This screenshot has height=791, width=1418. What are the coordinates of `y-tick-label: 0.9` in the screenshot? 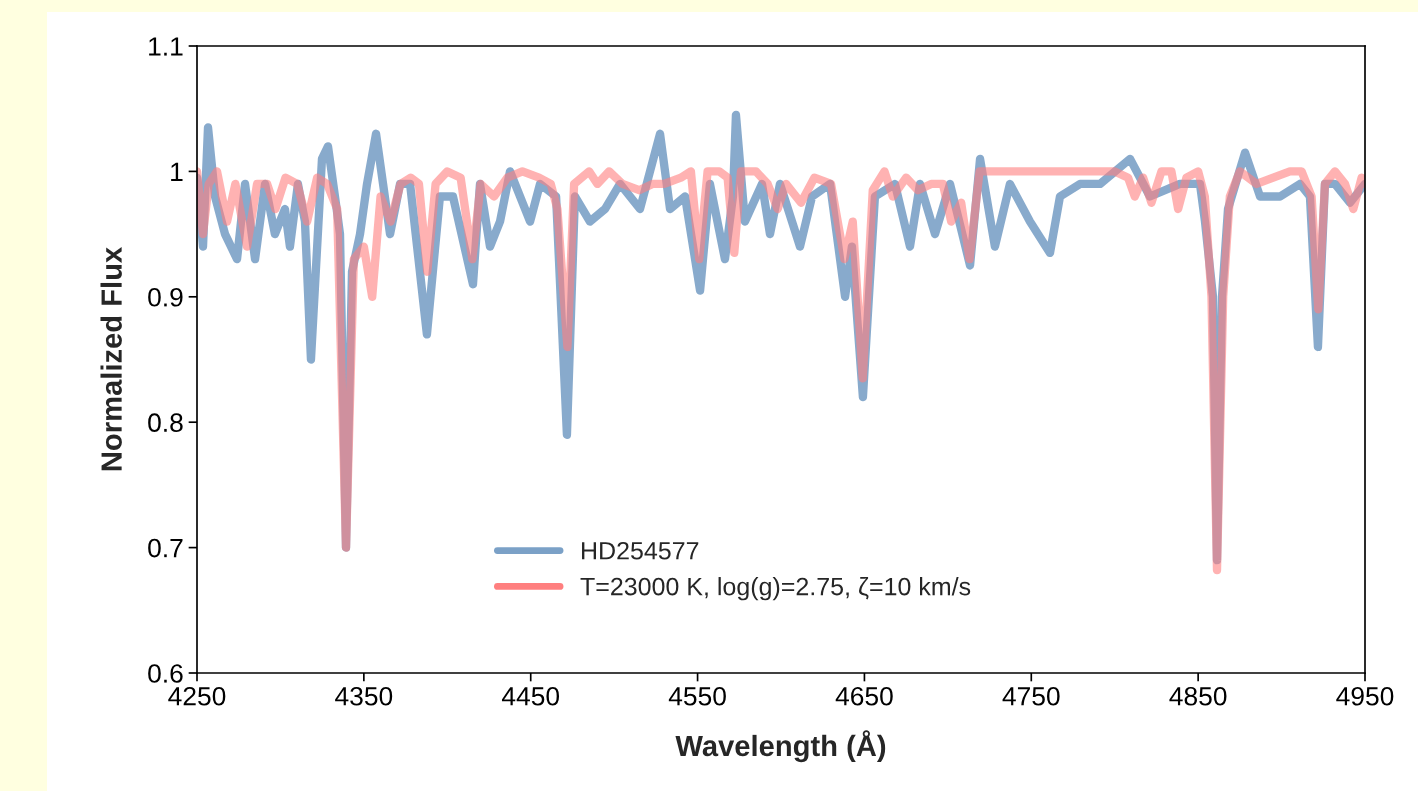 It's located at (165, 297).